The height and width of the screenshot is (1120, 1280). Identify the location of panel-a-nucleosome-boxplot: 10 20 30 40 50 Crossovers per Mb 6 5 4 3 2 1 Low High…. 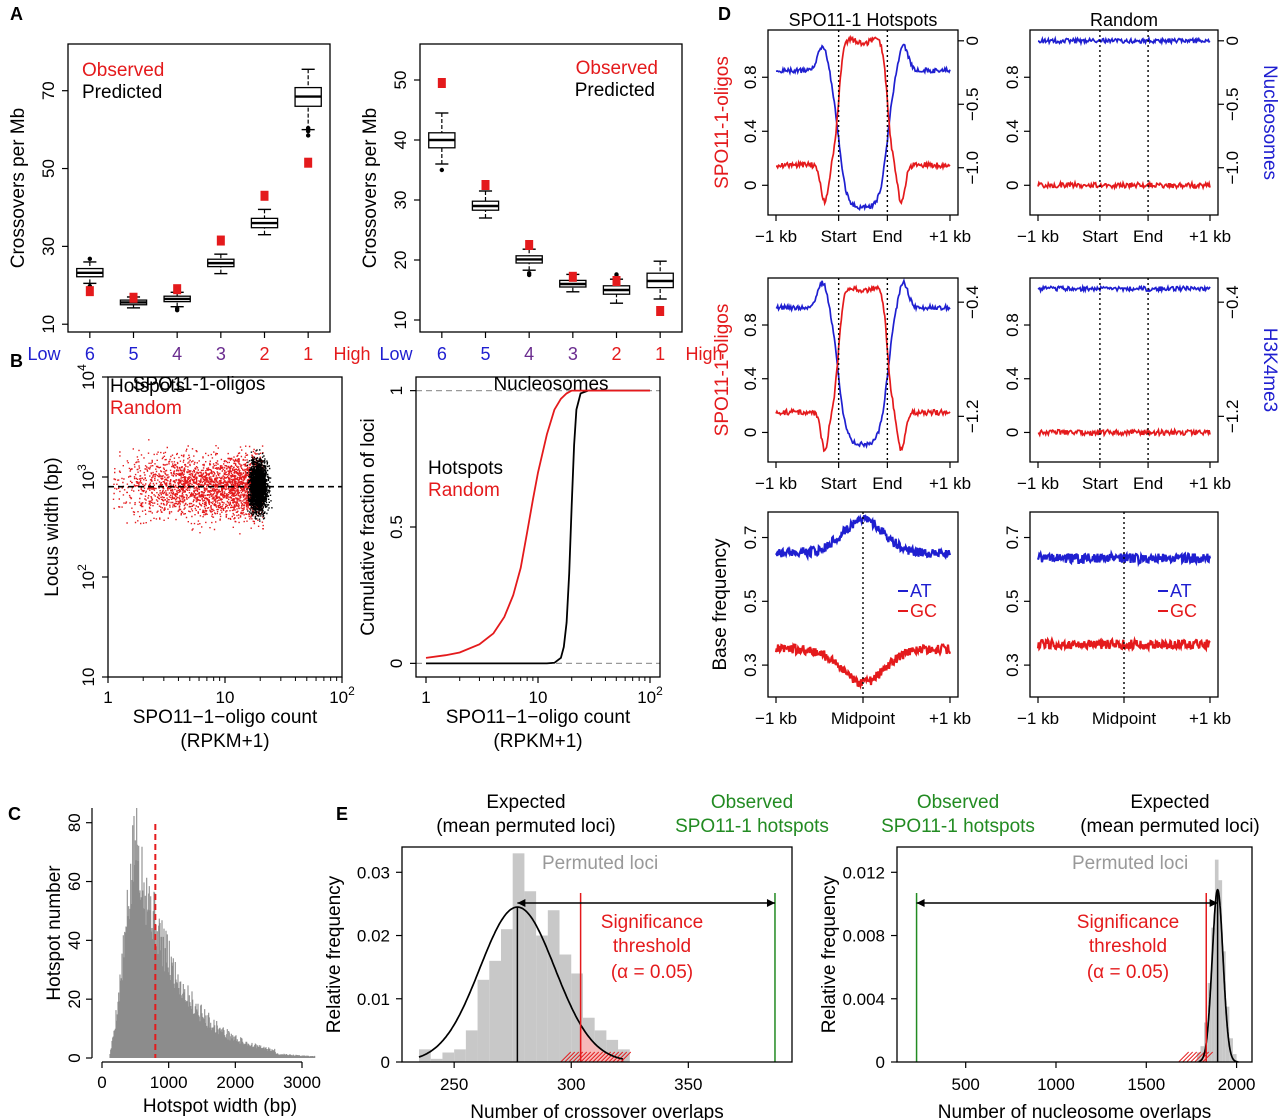
(541, 219).